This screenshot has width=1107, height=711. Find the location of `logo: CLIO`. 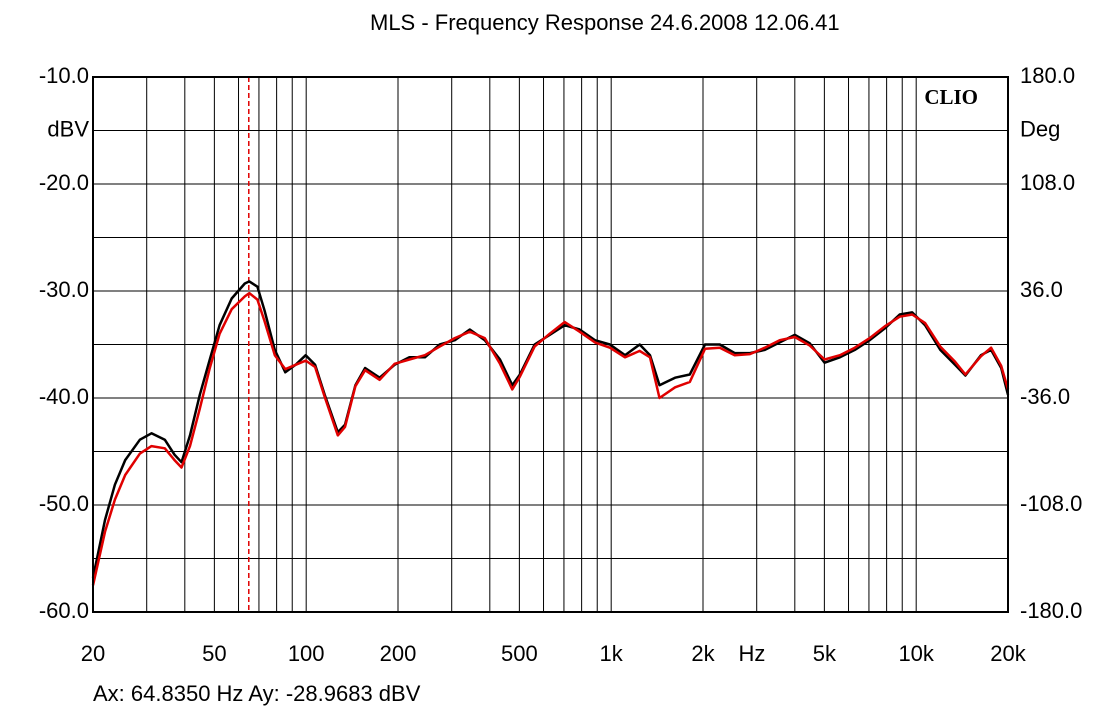

logo: CLIO is located at coordinates (951, 97).